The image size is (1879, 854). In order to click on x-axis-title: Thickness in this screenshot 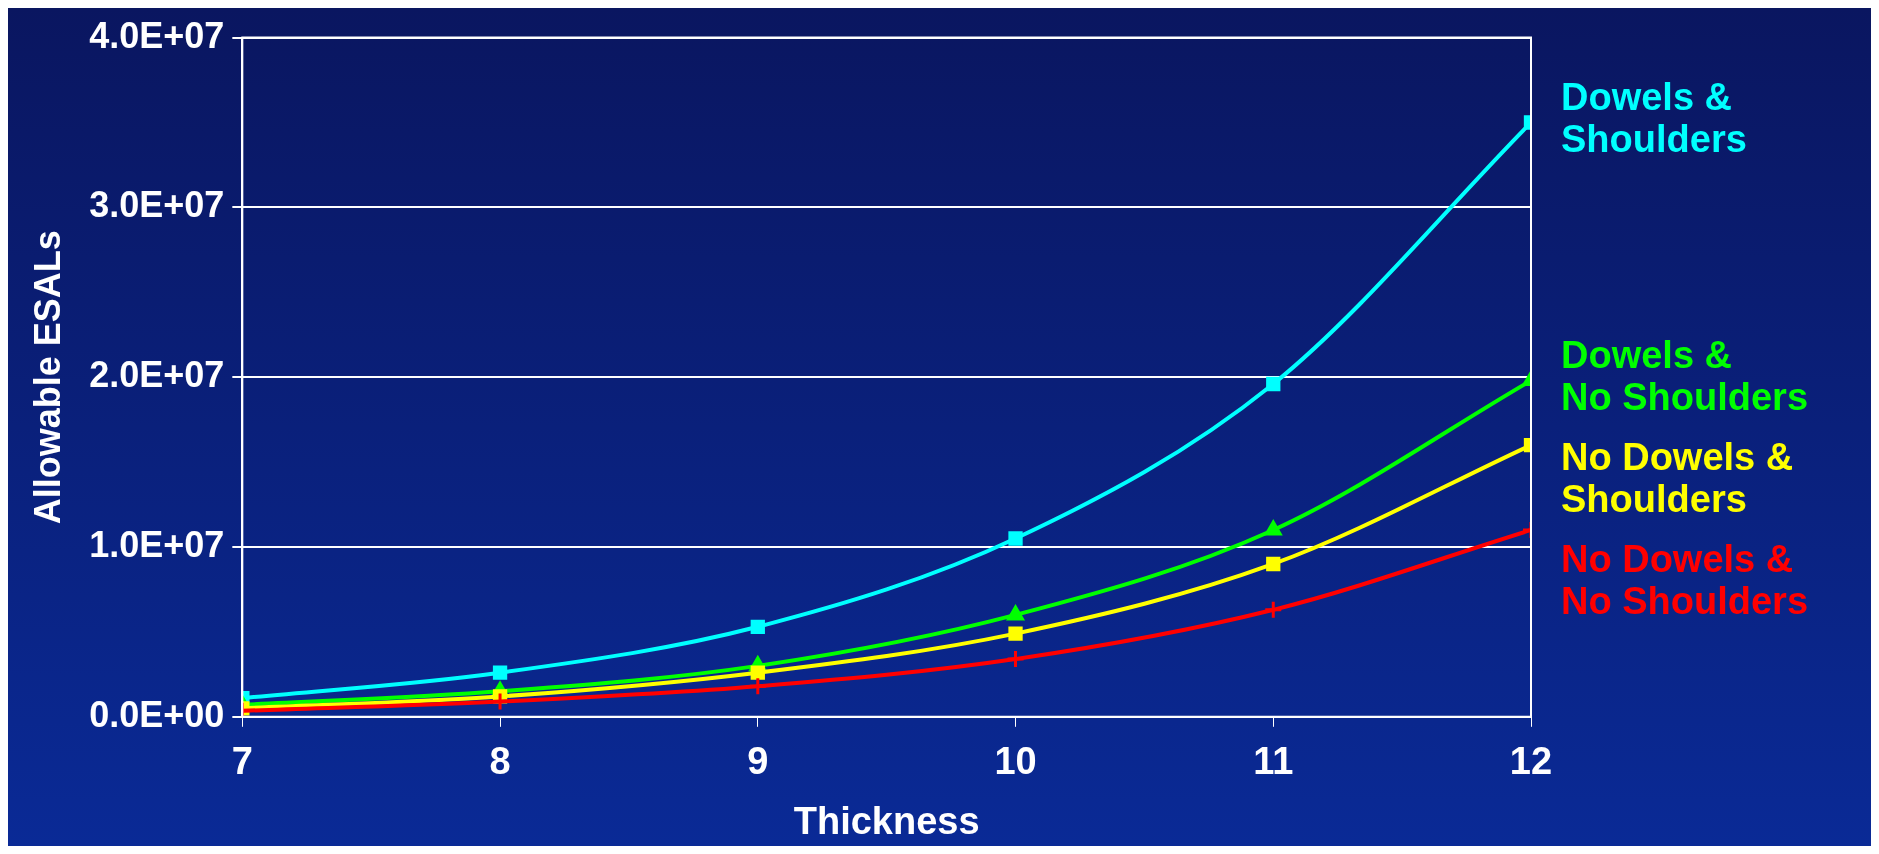, I will do `click(886, 820)`.